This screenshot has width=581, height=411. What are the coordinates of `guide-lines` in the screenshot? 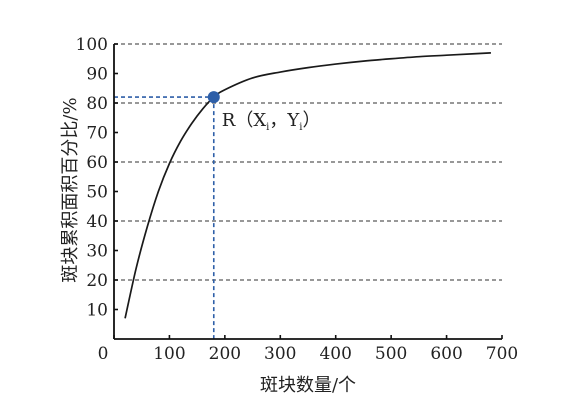 It's located at (164, 217).